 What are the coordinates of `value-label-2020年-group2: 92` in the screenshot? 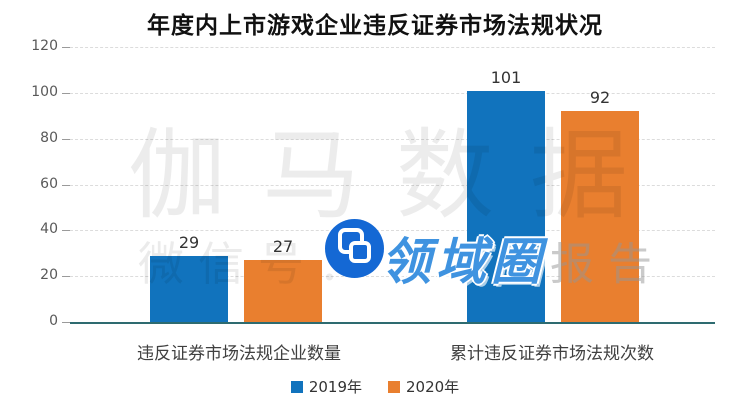 It's located at (600, 98).